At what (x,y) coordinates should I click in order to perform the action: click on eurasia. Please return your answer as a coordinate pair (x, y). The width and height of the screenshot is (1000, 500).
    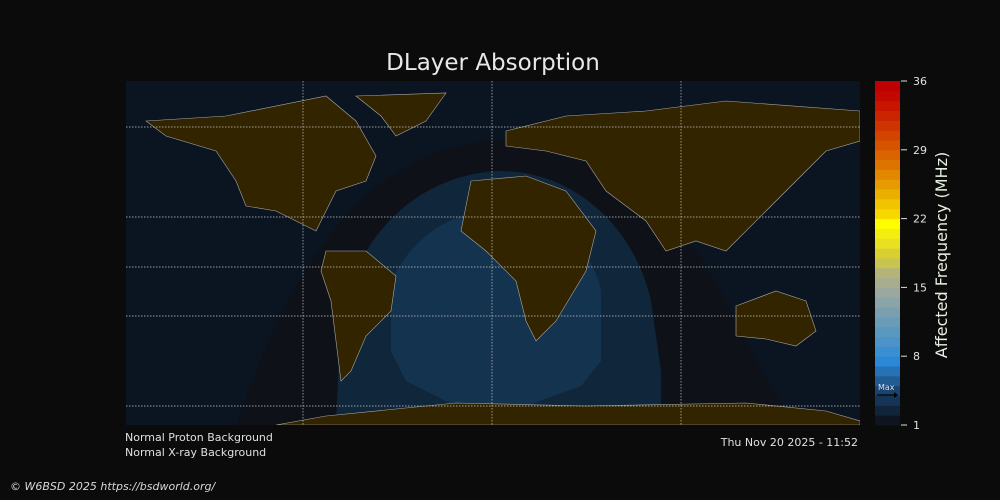
    Looking at the image, I should click on (682, 176).